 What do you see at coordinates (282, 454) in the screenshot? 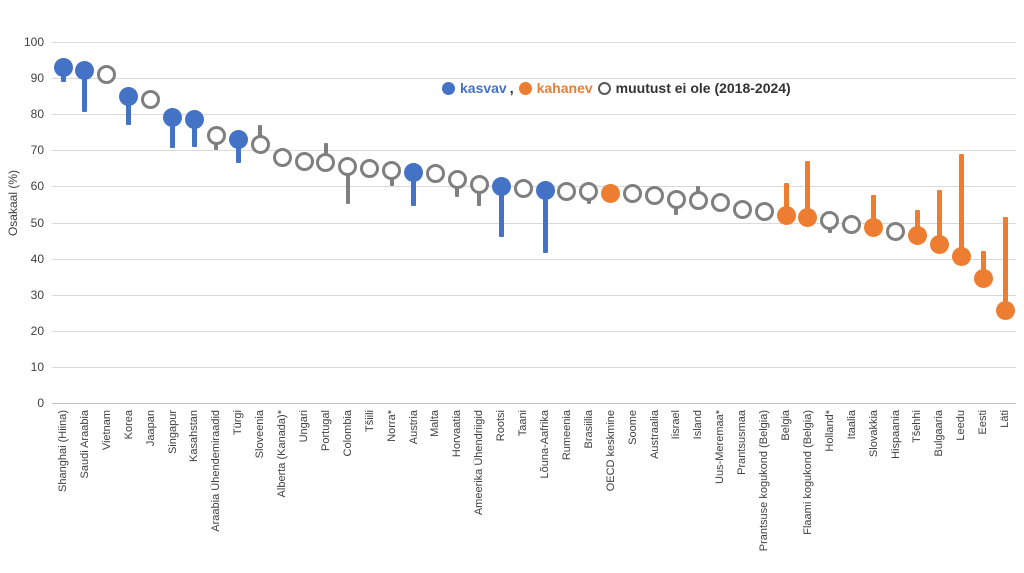
I see `x-axis-label: Alberta (Kanada)*` at bounding box center [282, 454].